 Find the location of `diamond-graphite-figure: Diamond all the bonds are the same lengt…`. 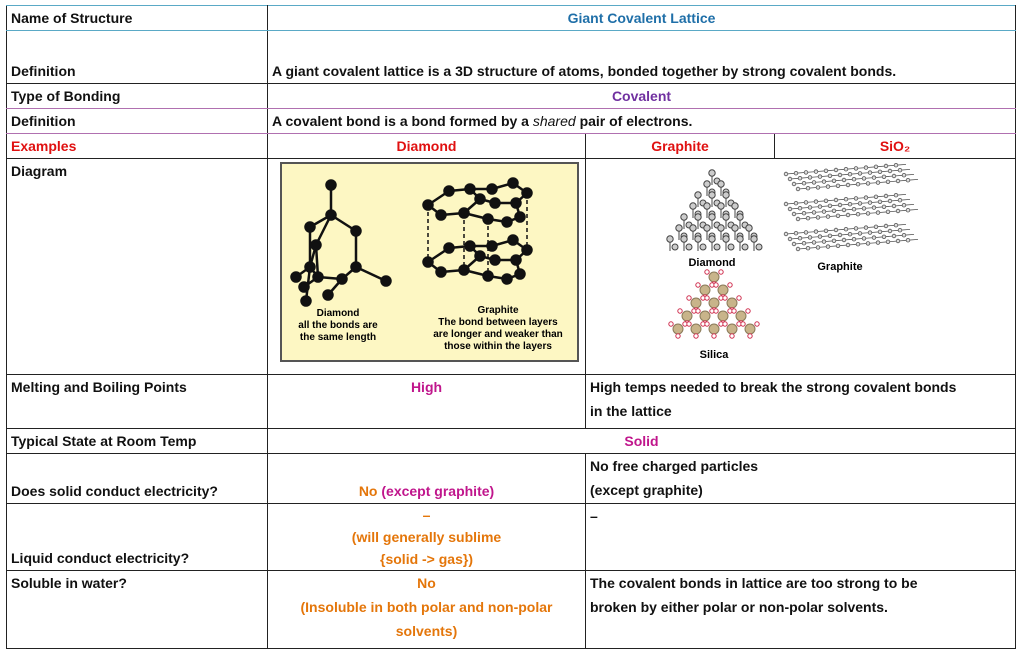

diamond-graphite-figure: Diamond all the bonds are the same lengt… is located at coordinates (429, 262).